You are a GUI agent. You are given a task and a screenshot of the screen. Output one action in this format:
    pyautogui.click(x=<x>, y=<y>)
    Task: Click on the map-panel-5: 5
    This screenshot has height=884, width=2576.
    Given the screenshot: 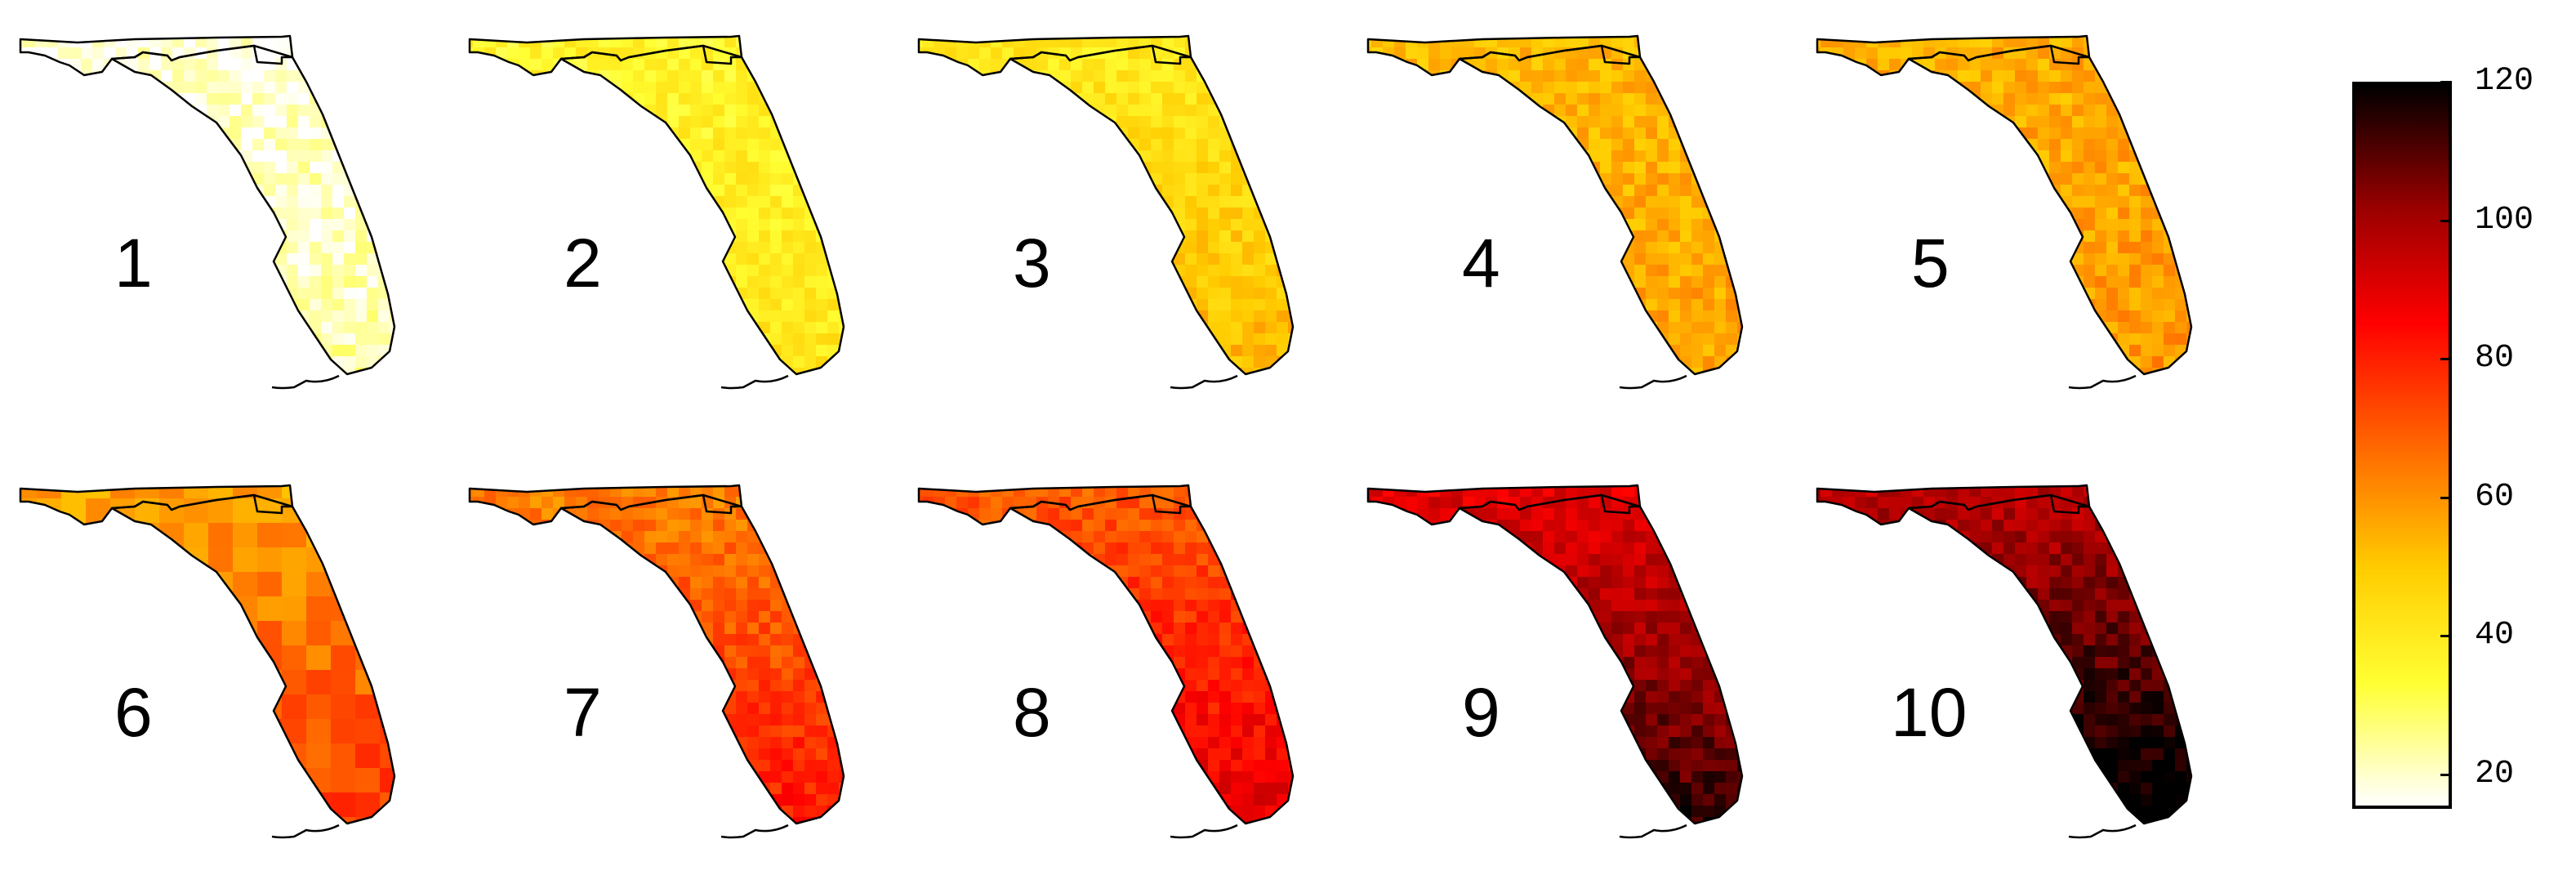 What is the action you would take?
    pyautogui.click(x=2013, y=217)
    